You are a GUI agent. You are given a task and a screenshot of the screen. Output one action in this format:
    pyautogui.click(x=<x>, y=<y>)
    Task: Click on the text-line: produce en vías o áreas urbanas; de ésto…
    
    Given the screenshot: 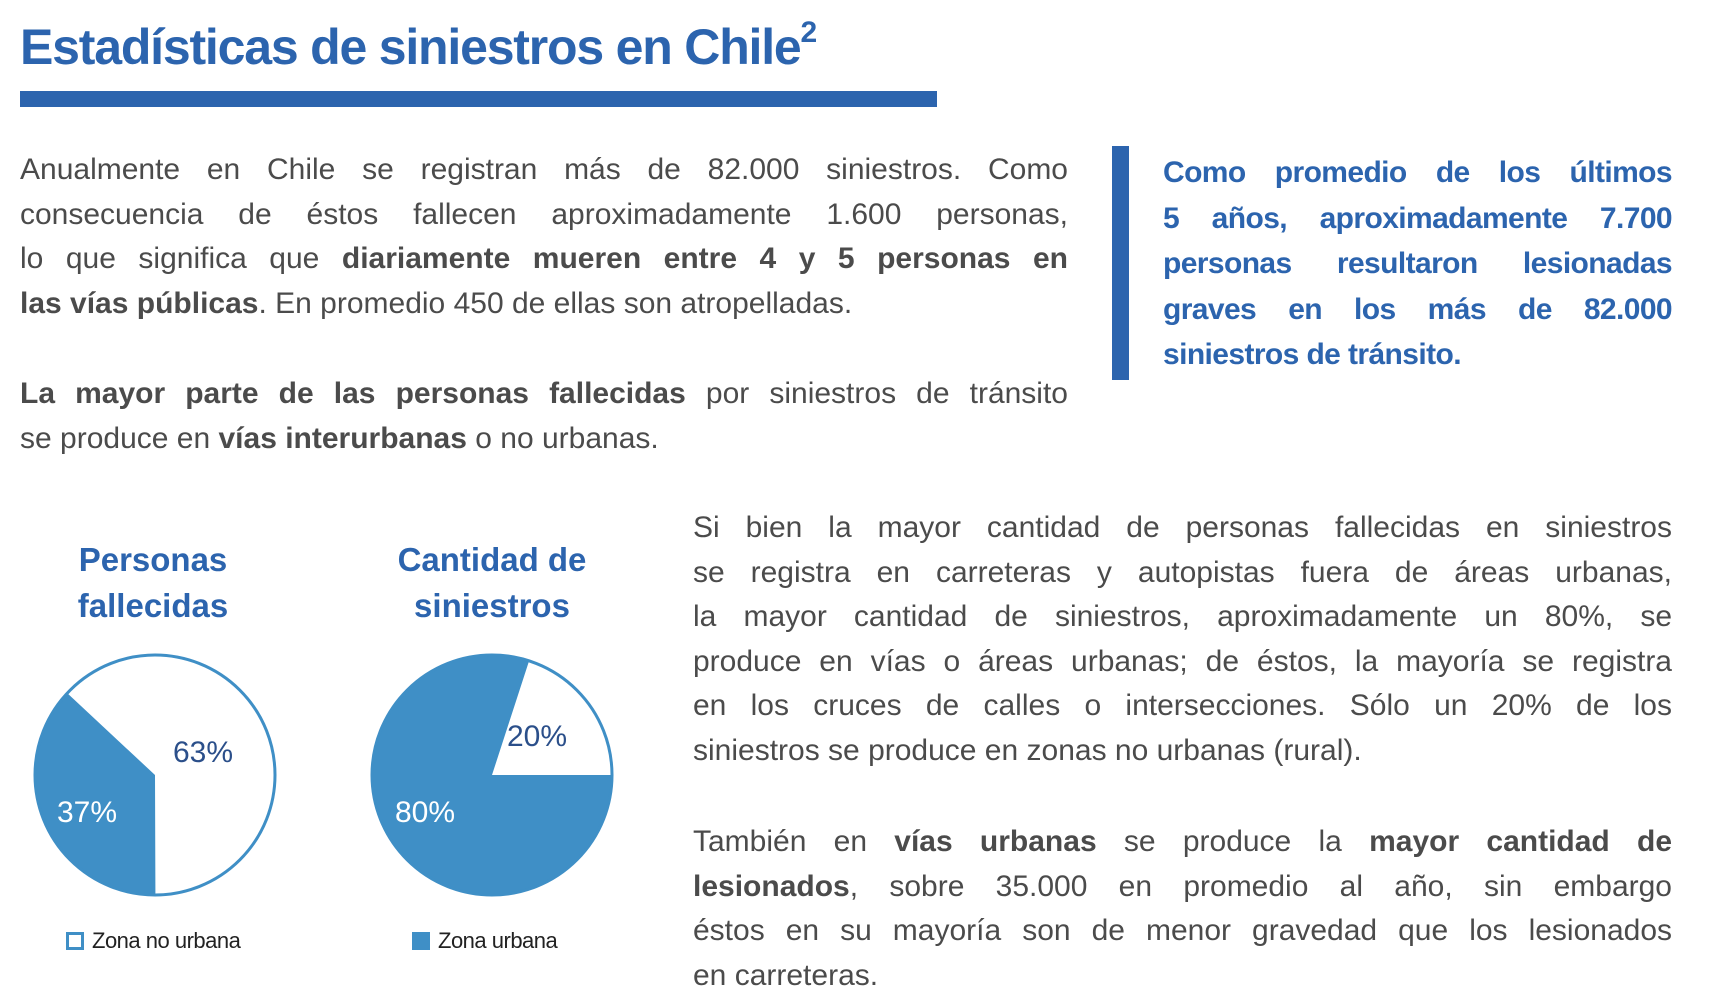 What is the action you would take?
    pyautogui.click(x=1182, y=662)
    